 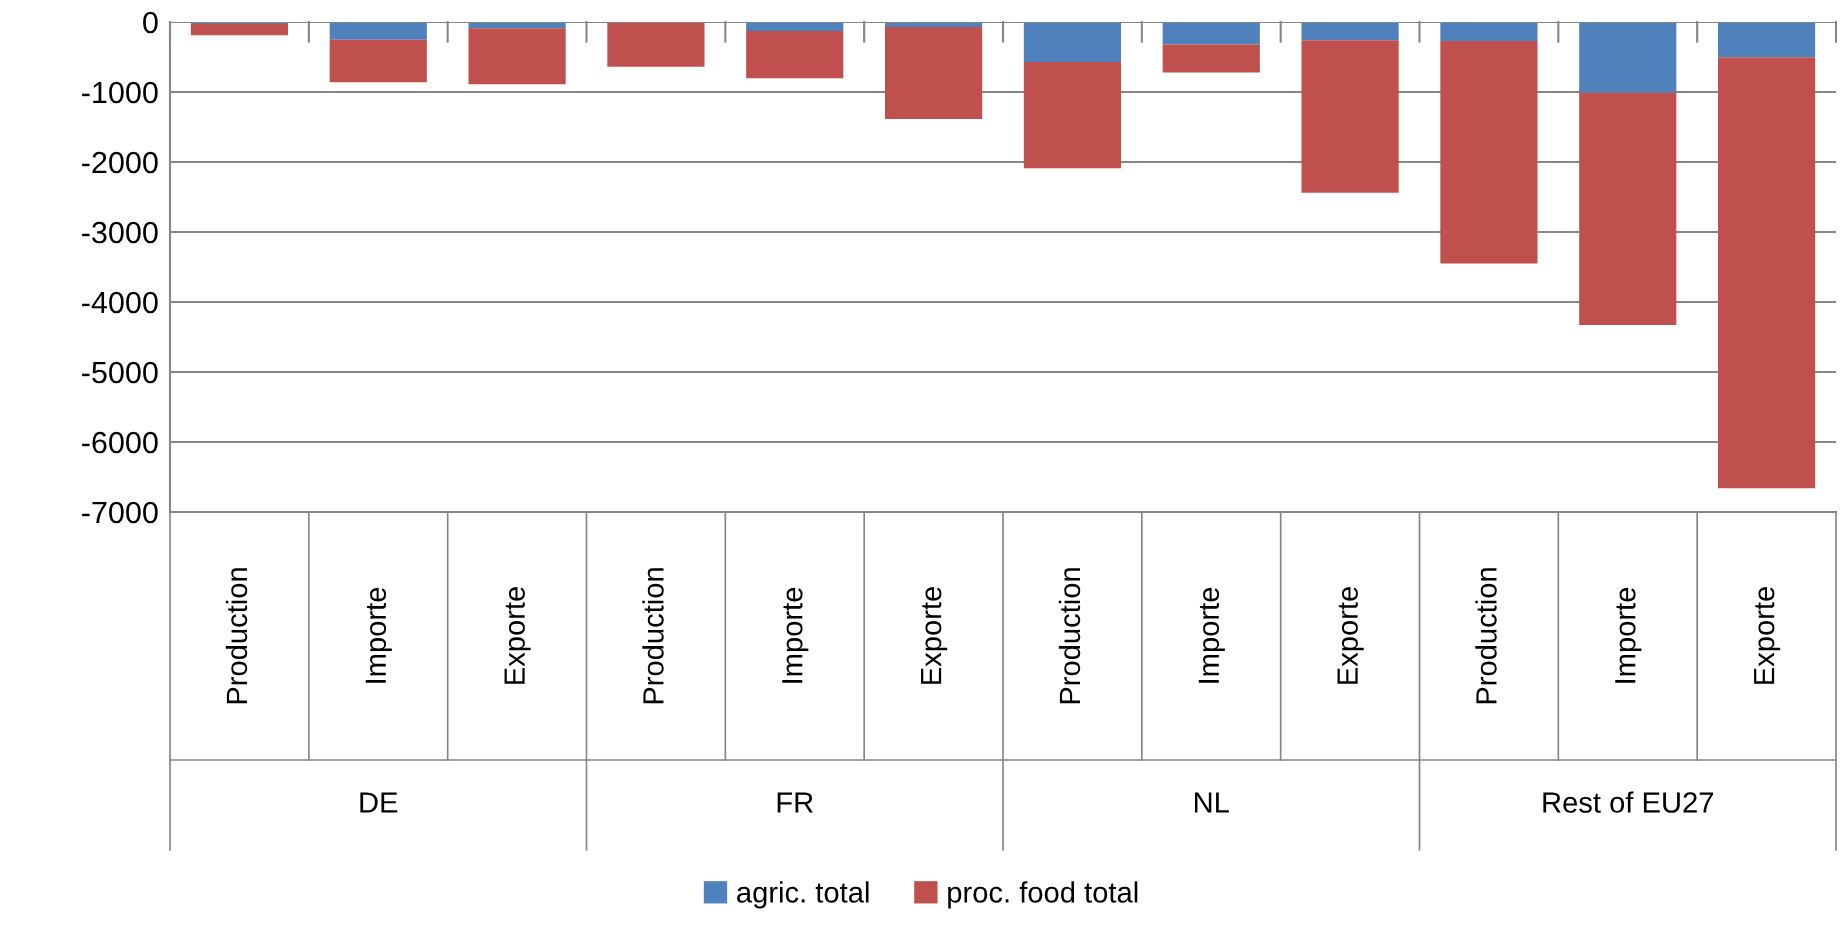 What do you see at coordinates (1043, 895) in the screenshot?
I see `legend-label: proc. food total` at bounding box center [1043, 895].